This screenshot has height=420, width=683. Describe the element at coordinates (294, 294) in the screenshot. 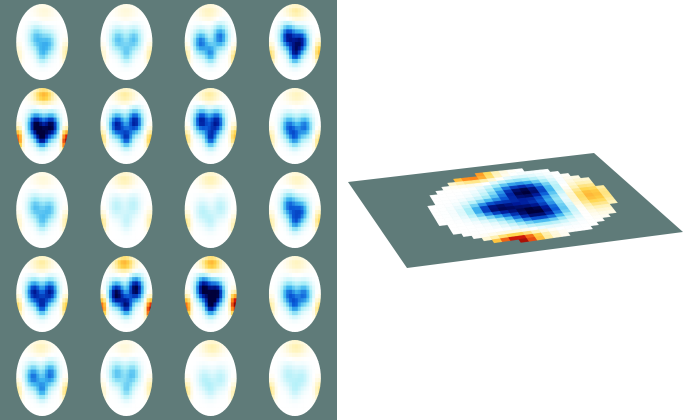

I see `topomap-r4-c4` at that location.